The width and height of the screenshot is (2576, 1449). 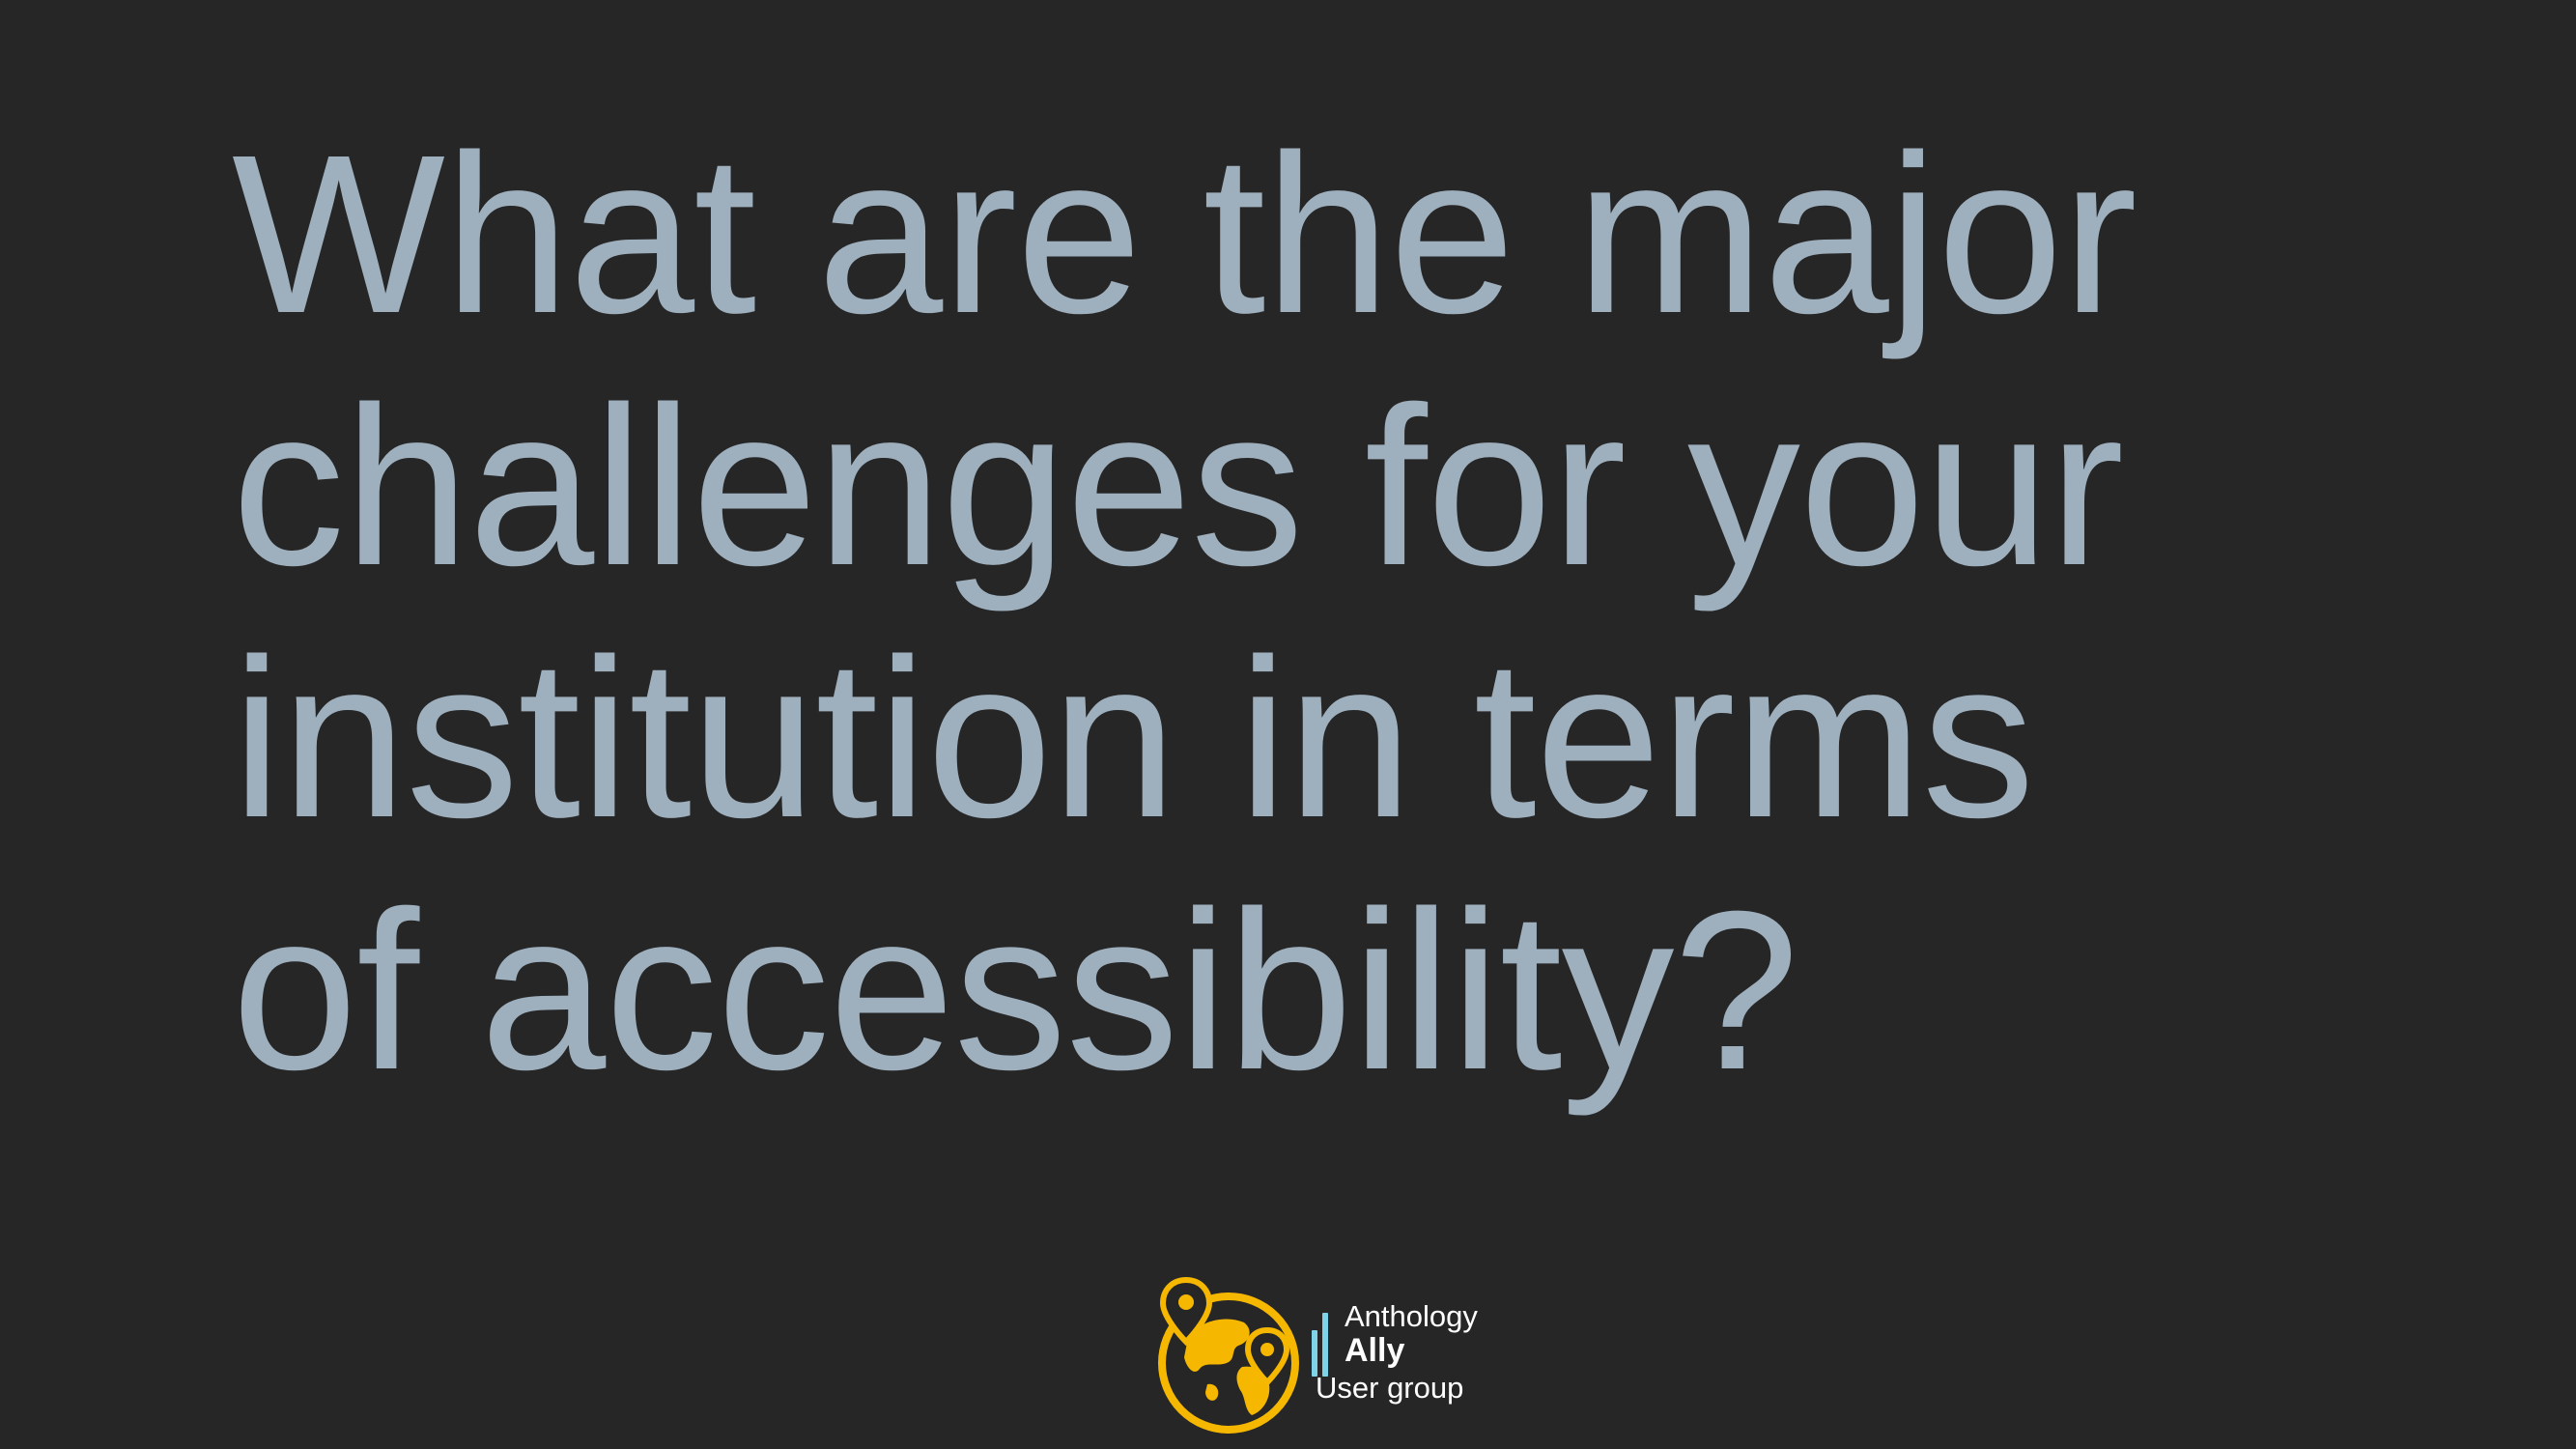 What do you see at coordinates (1178, 485) in the screenshot?
I see `question-line-2: challenges for your` at bounding box center [1178, 485].